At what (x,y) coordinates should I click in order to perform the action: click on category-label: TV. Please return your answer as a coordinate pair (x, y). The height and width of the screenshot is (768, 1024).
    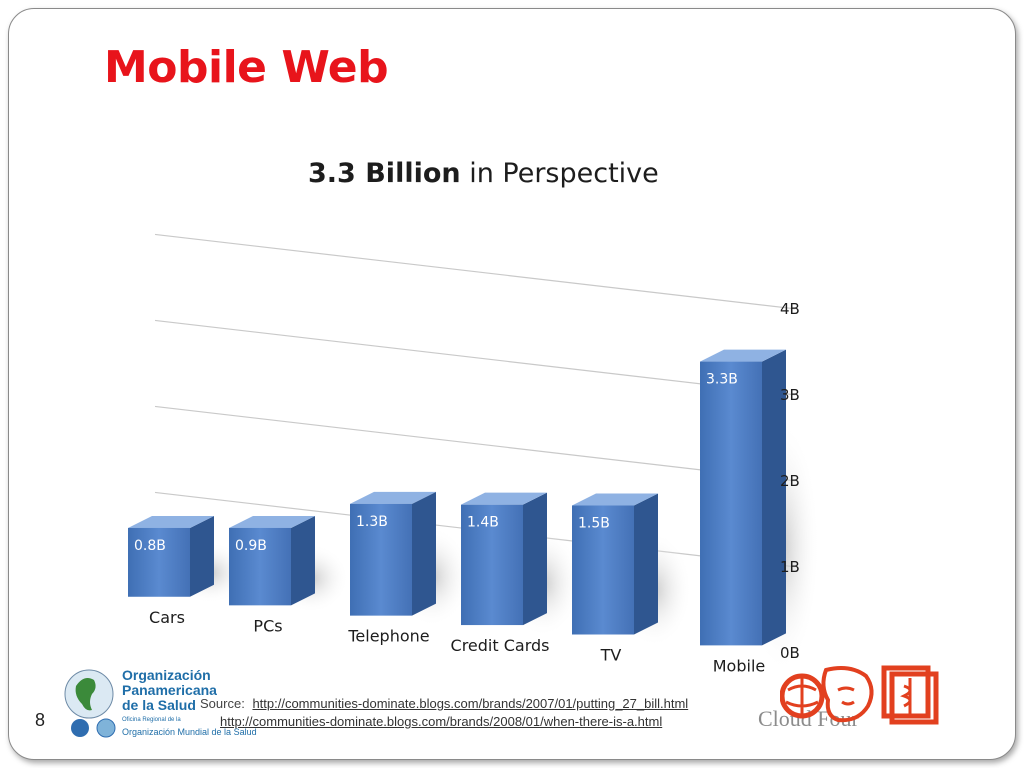
    Looking at the image, I should click on (611, 655).